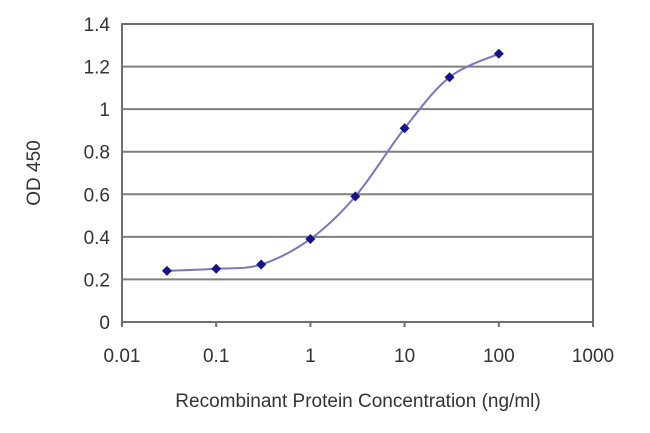  Describe the element at coordinates (499, 356) in the screenshot. I see `x-tick-label: 100` at that location.